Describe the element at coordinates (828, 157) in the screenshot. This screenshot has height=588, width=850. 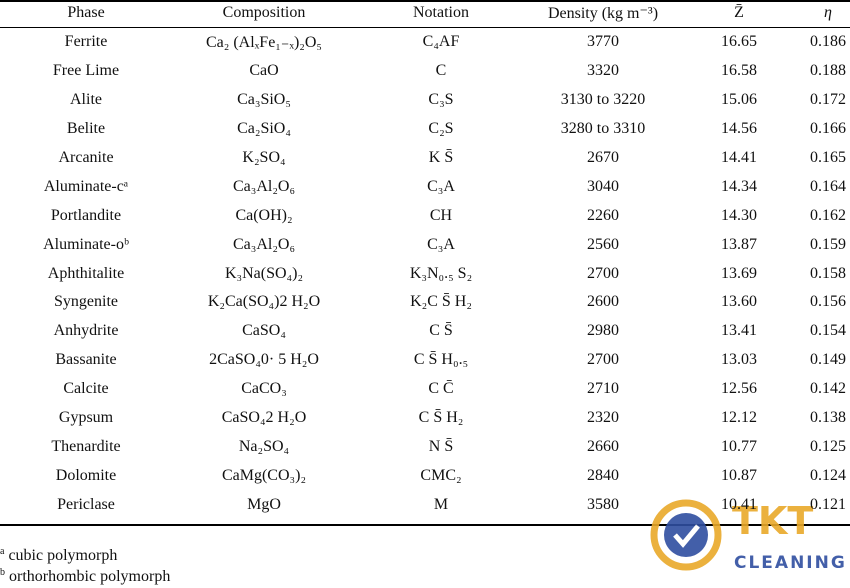
I see `table-cell: 0.165` at that location.